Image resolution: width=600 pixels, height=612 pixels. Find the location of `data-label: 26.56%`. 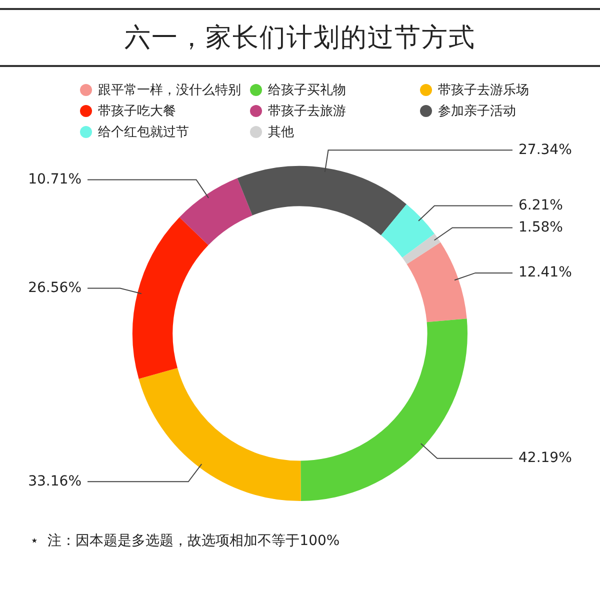

data-label: 26.56% is located at coordinates (55, 288).